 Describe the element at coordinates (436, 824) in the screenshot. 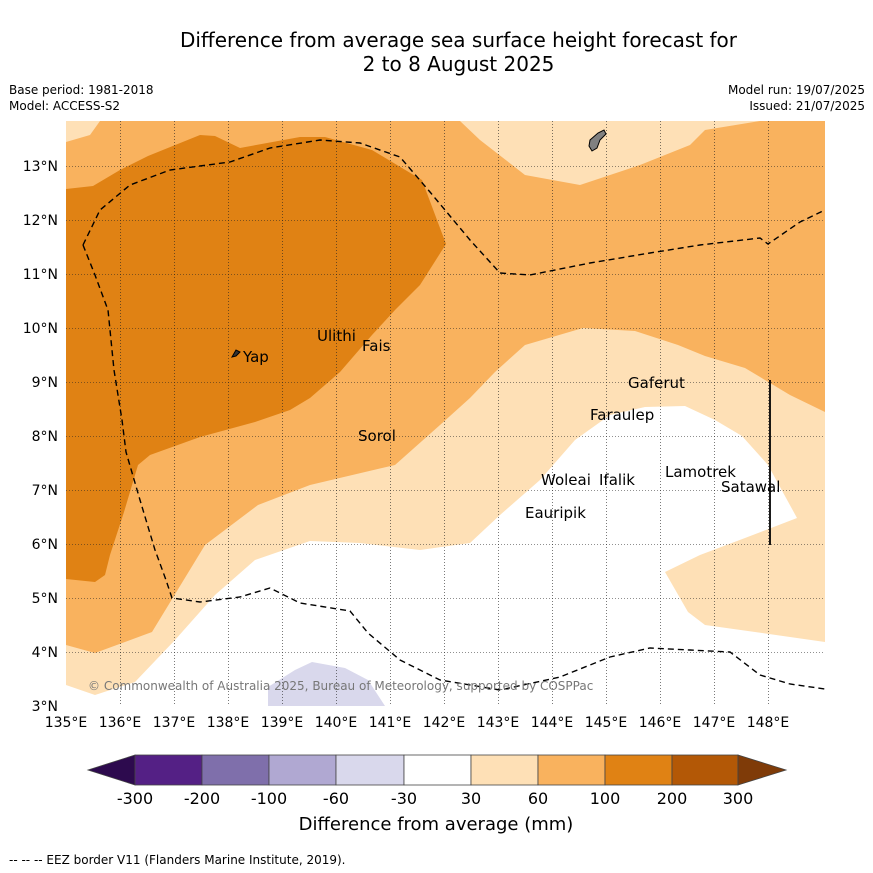

I see `colorbar-title: Difference from average (mm)` at that location.